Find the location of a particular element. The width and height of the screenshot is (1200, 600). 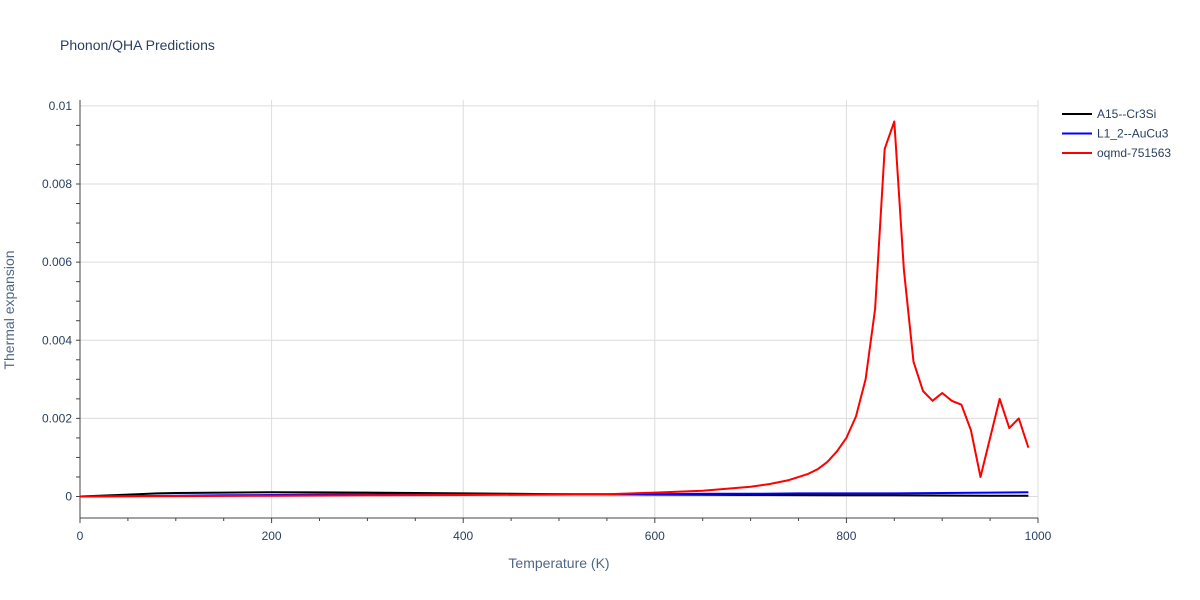

x-tick-label: 800 is located at coordinates (846, 536).